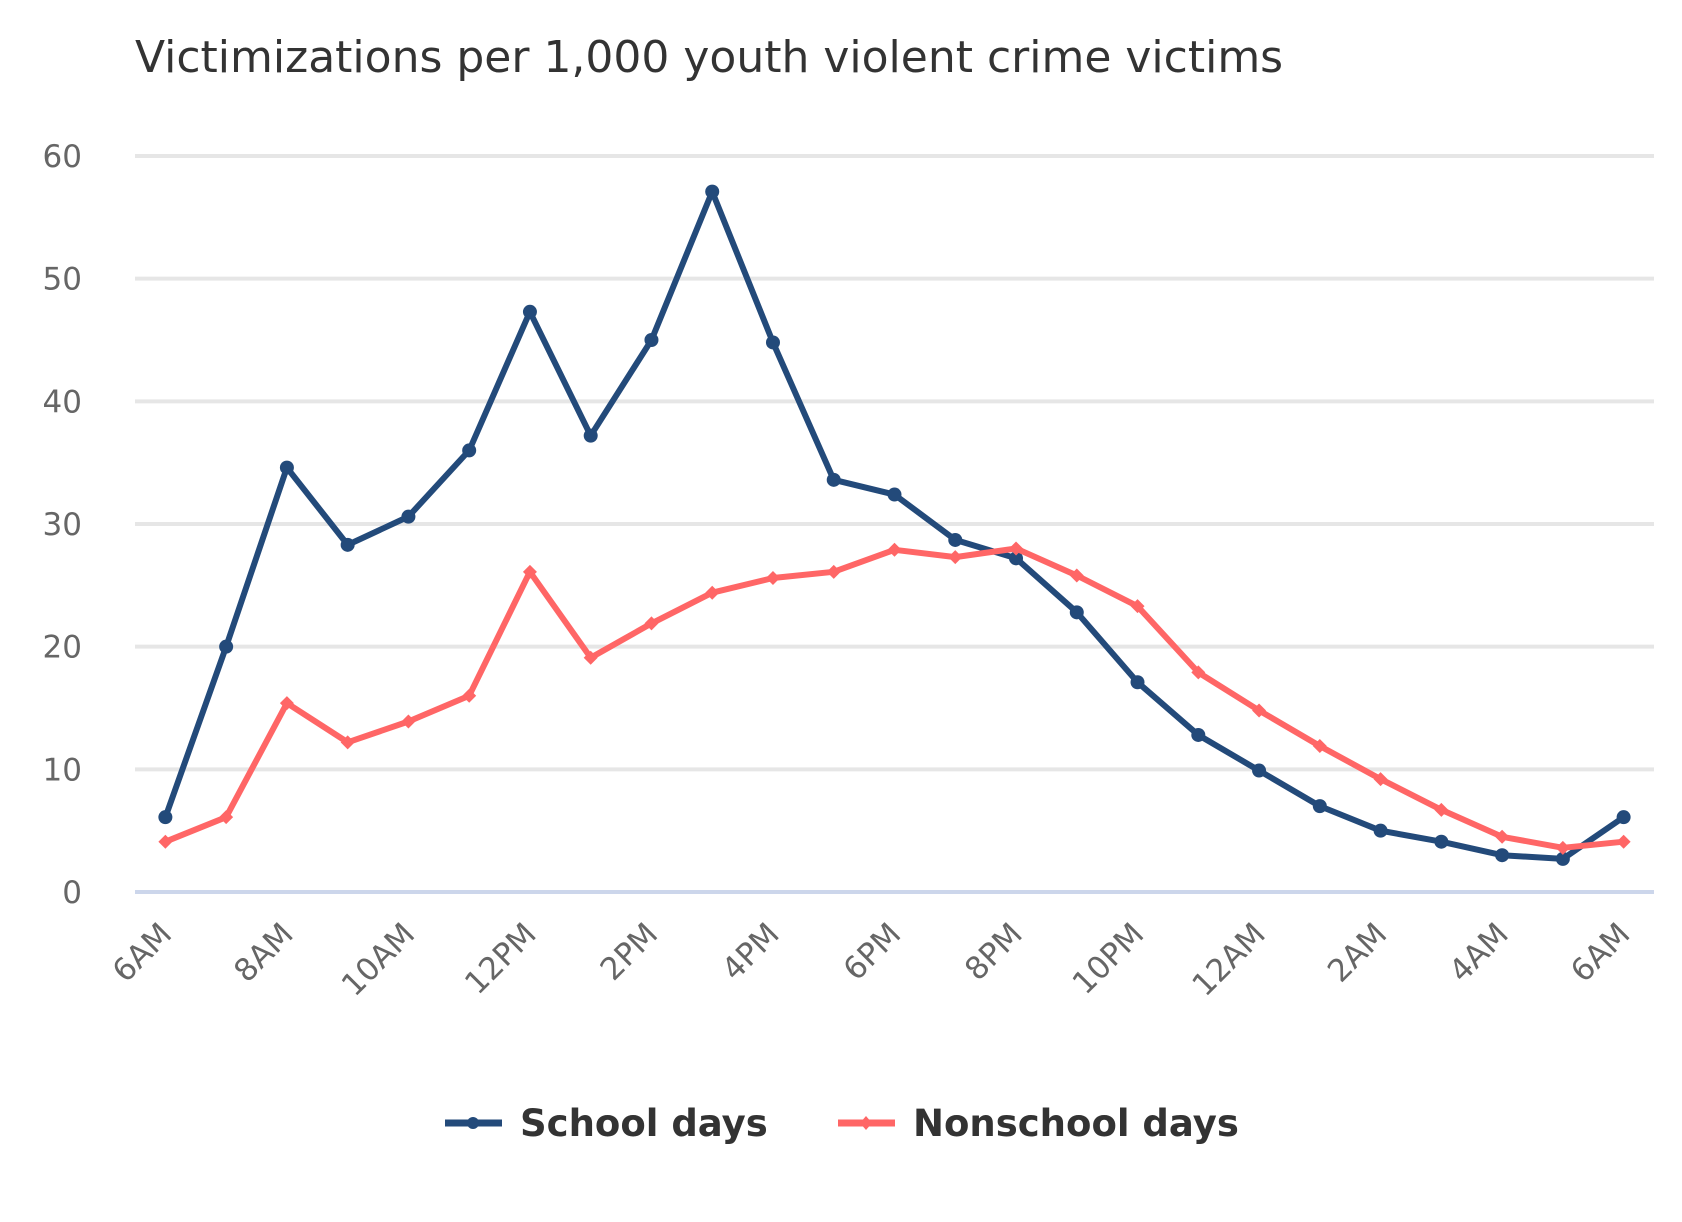  Describe the element at coordinates (378, 959) in the screenshot. I see `x-tick-label: 10AM` at that location.